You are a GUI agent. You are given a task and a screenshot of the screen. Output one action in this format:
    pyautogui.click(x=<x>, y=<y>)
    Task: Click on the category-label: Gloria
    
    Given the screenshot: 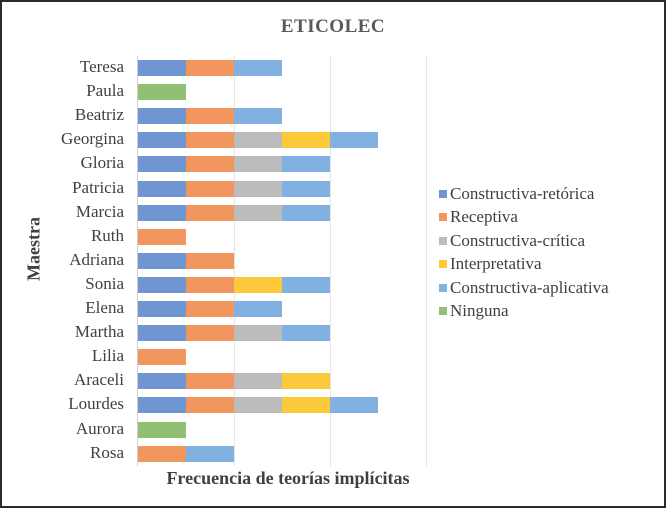 What is the action you would take?
    pyautogui.click(x=102, y=163)
    